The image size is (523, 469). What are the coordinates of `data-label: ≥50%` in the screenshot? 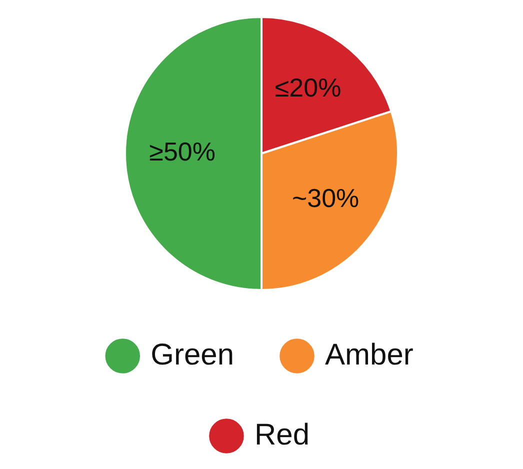 It's located at (182, 151).